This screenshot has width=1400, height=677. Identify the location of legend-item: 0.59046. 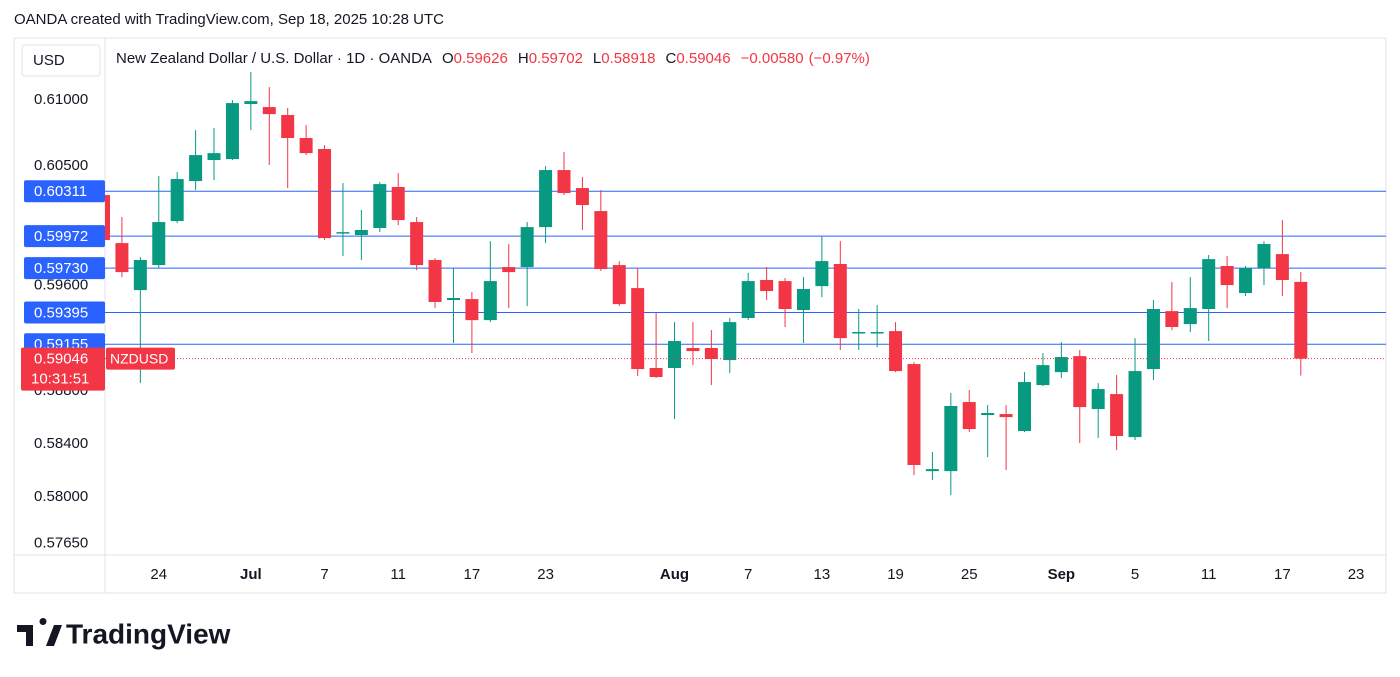
(703, 58).